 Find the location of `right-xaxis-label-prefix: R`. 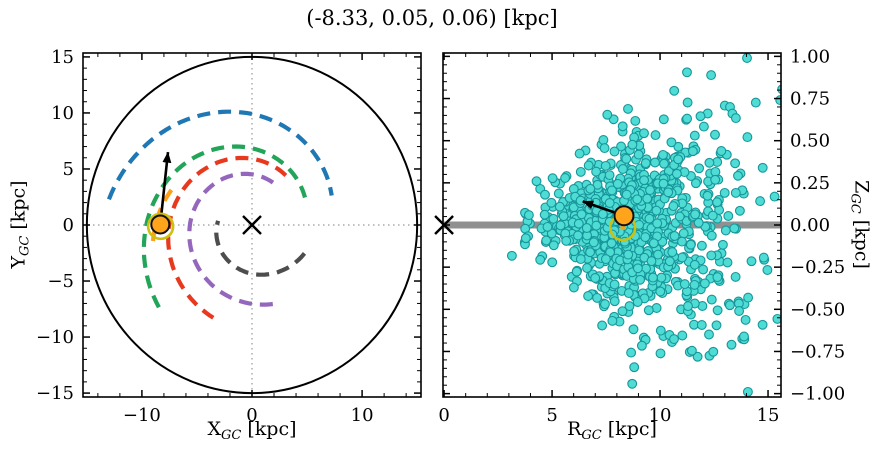

right-xaxis-label-prefix: R is located at coordinates (574, 429).